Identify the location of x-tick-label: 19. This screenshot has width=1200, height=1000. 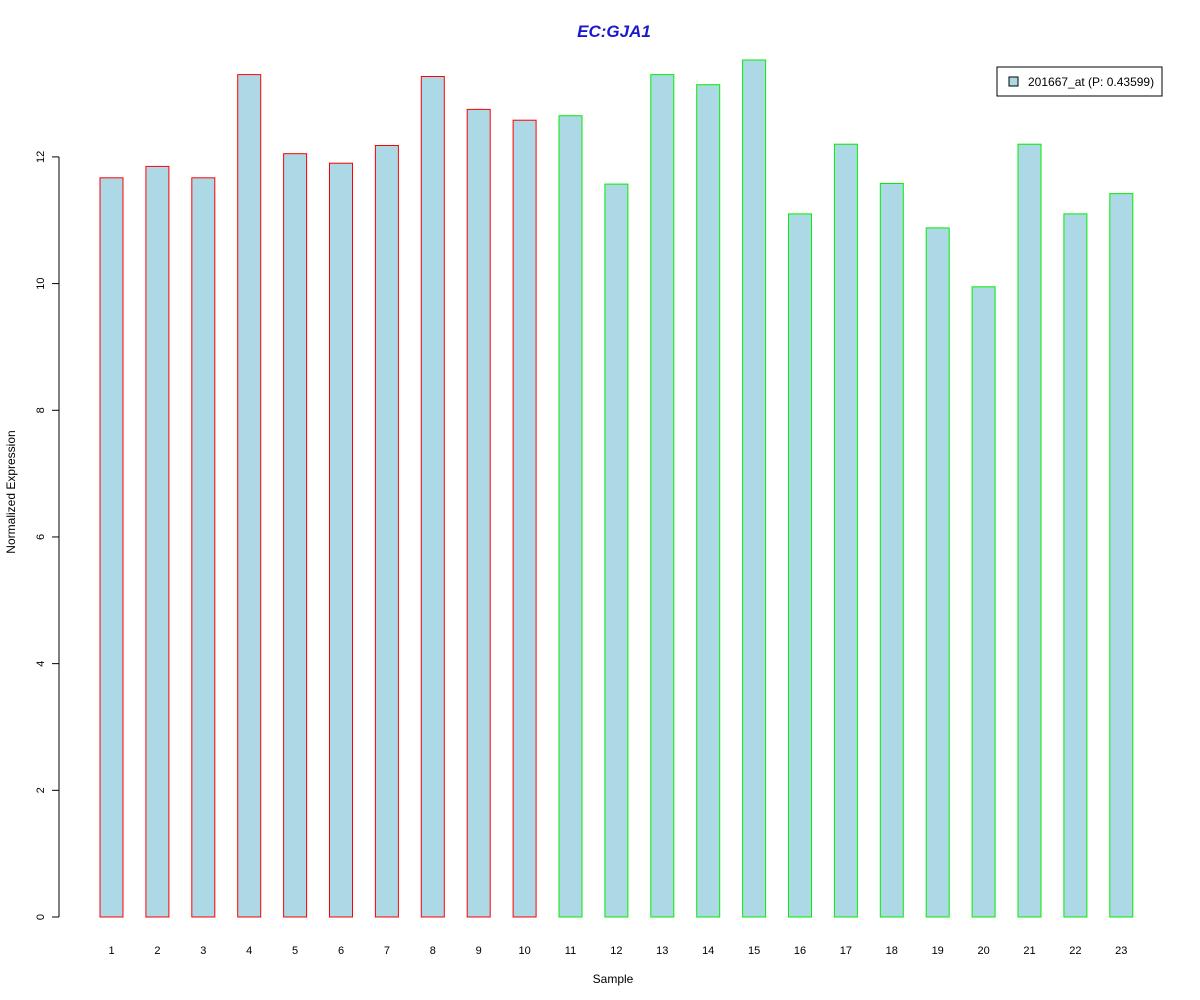
(938, 951).